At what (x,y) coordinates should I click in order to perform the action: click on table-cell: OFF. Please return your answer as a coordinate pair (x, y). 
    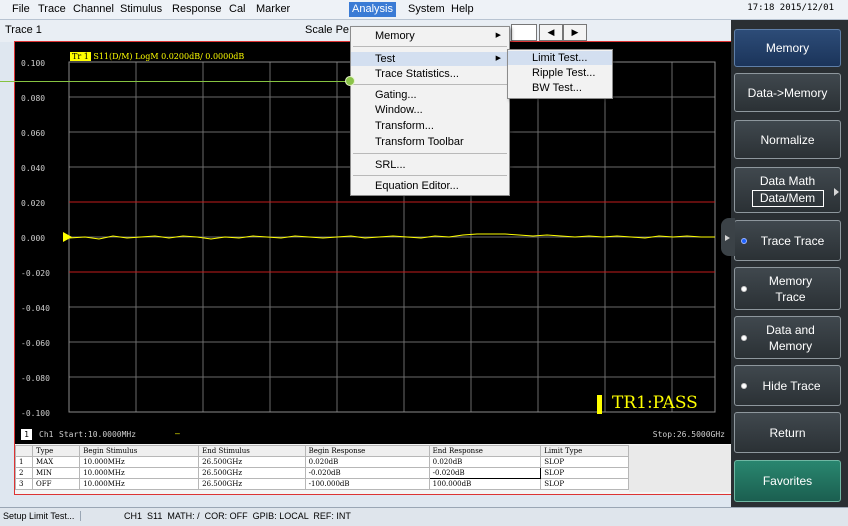
    Looking at the image, I should click on (56, 484).